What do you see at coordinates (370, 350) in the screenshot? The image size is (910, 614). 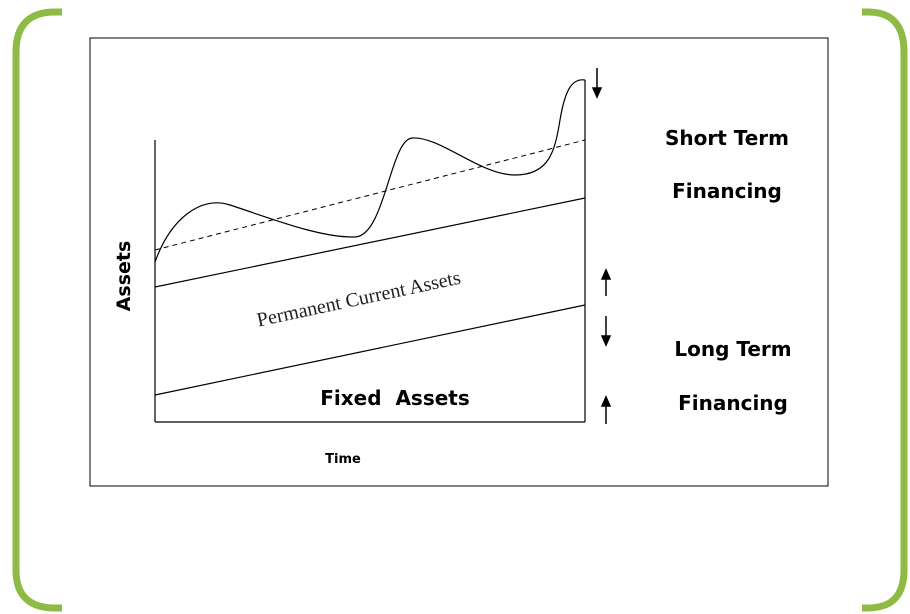 I see `fixed-assets-line` at bounding box center [370, 350].